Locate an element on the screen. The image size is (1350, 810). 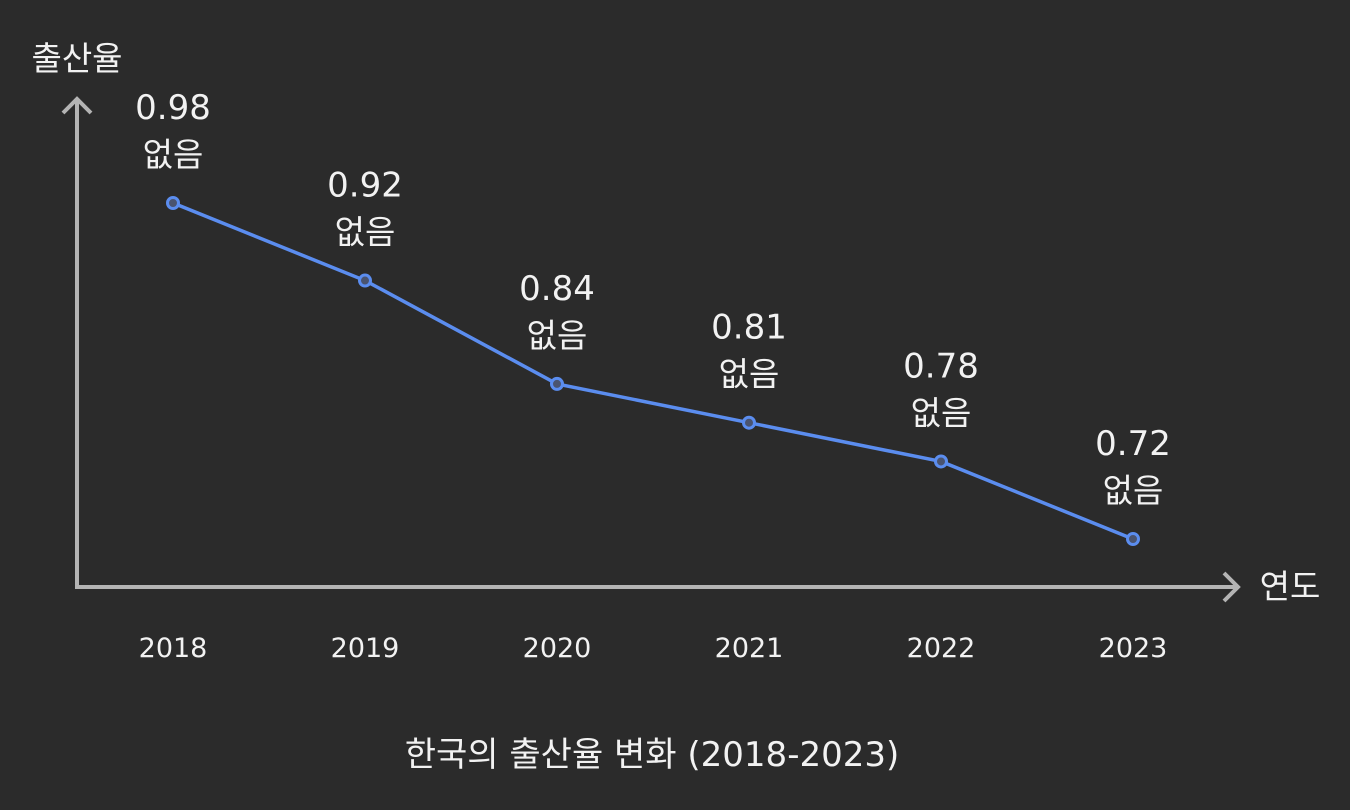
x-tick-label: 2021 is located at coordinates (749, 648).